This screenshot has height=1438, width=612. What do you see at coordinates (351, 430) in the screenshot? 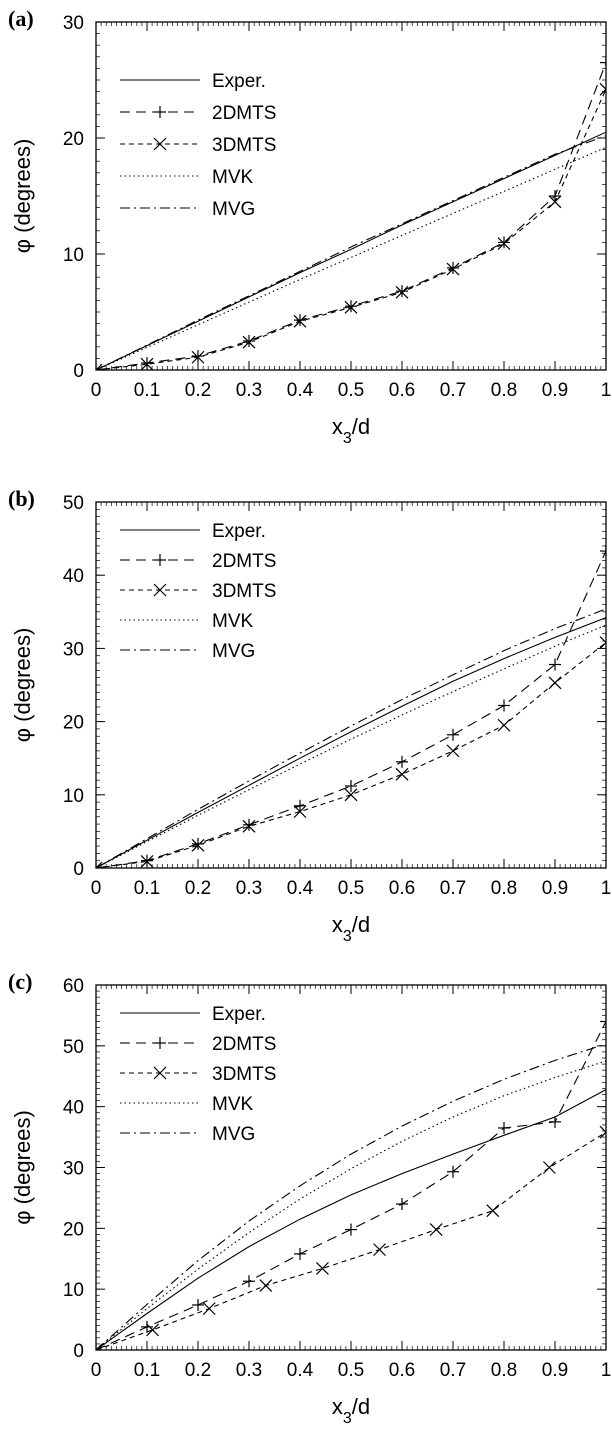
I see `x-axis-title: x3/d` at bounding box center [351, 430].